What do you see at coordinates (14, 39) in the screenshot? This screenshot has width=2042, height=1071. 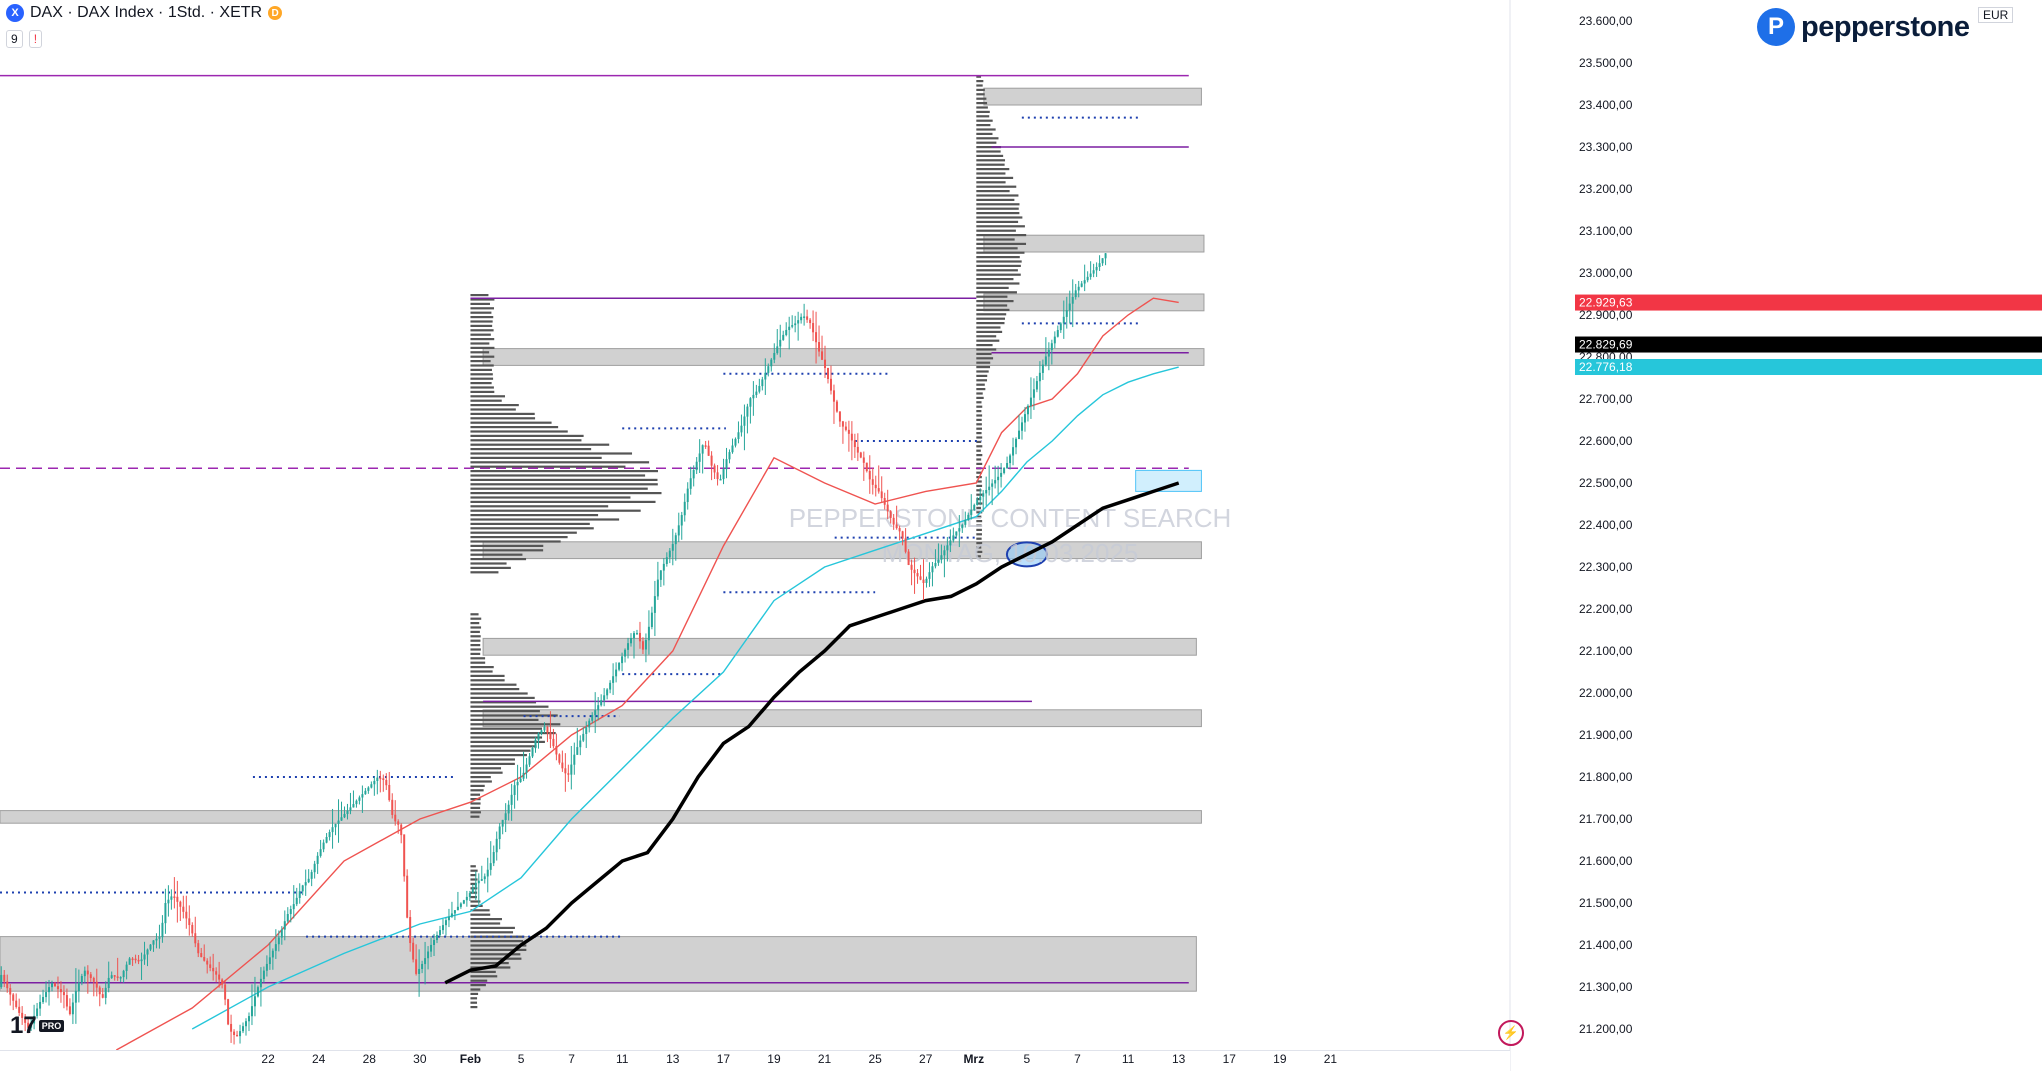 I see `indicator-count-chip: 9` at bounding box center [14, 39].